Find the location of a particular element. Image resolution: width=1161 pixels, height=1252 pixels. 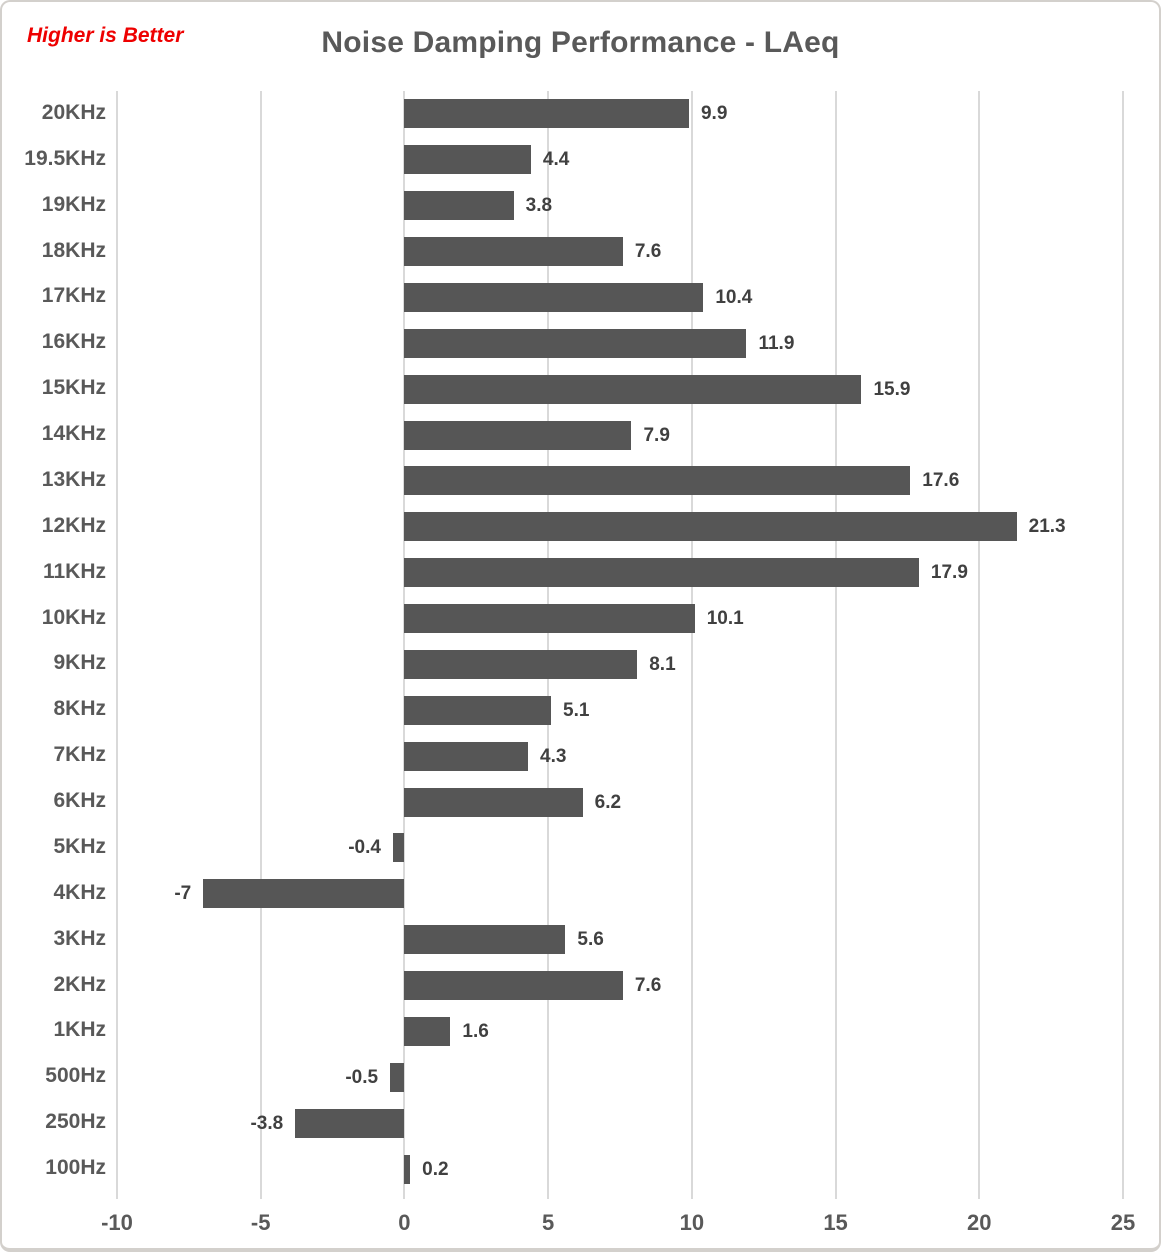

x-tick-label: 10 is located at coordinates (692, 1222).